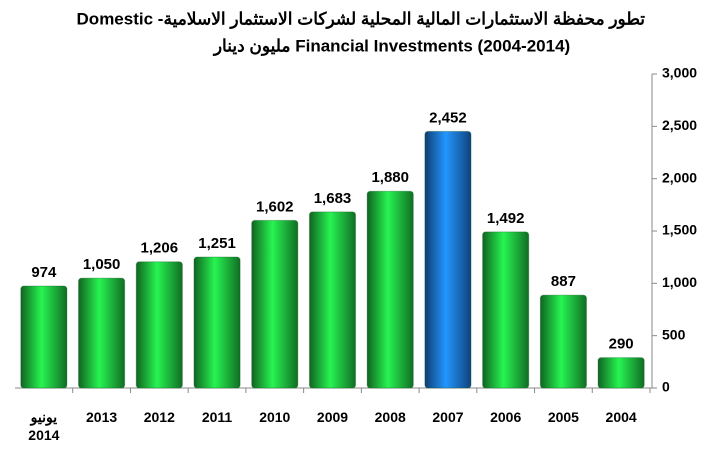 This screenshot has height=450, width=716. I want to click on x-tick-label: 2012, so click(159, 417).